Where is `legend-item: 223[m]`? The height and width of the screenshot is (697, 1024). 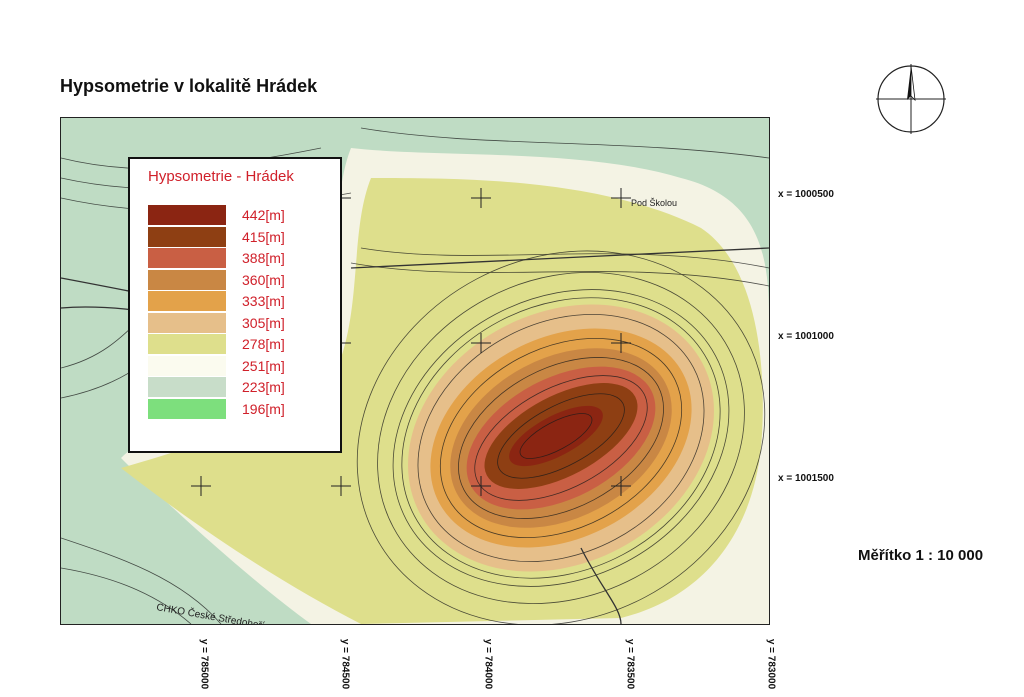
legend-item: 223[m] is located at coordinates (243, 387).